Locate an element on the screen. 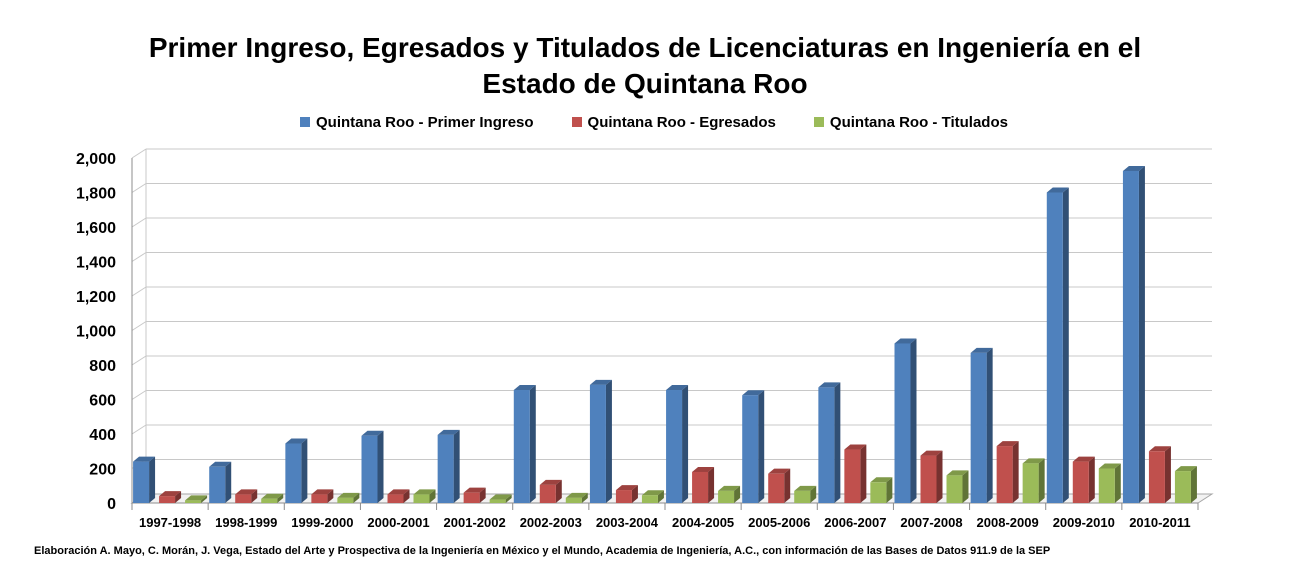 The image size is (1308, 578). y-tick-label: 1,800 is located at coordinates (96, 194).